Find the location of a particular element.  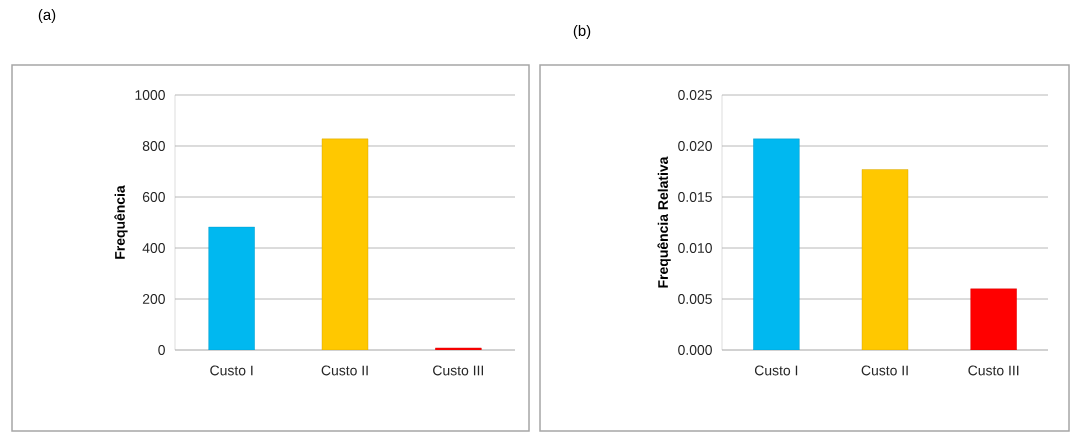

text: (b) is located at coordinates (582, 32).